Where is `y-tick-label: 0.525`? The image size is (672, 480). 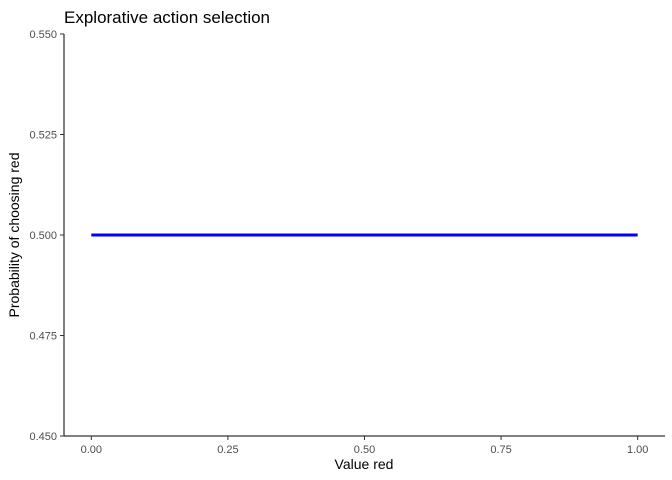
y-tick-label: 0.525 is located at coordinates (43, 136).